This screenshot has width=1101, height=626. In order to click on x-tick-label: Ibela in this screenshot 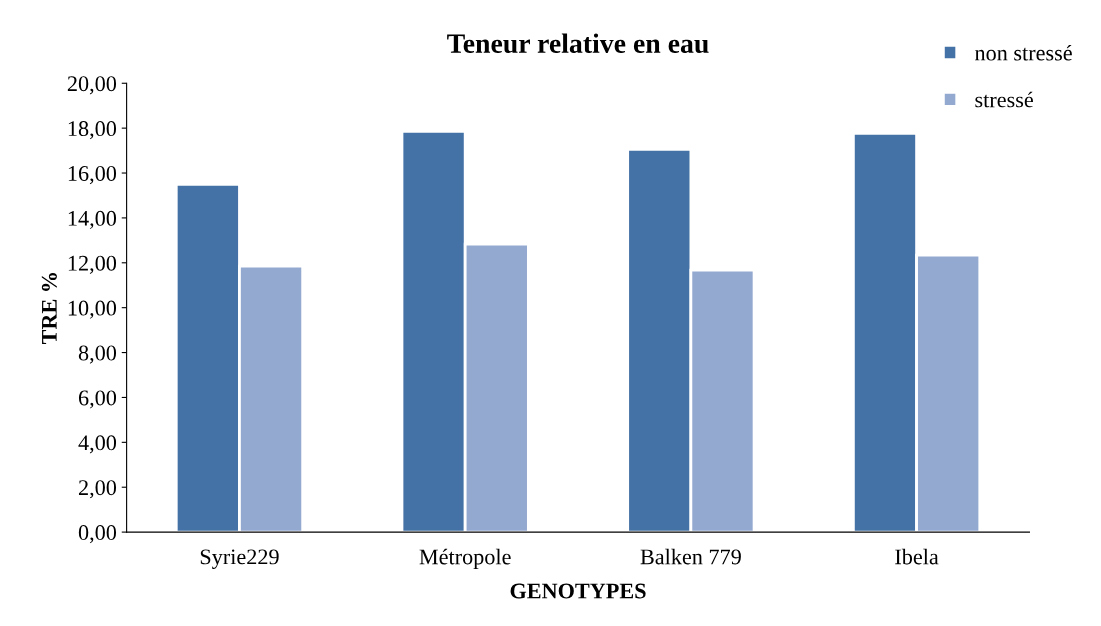, I will do `click(917, 556)`.